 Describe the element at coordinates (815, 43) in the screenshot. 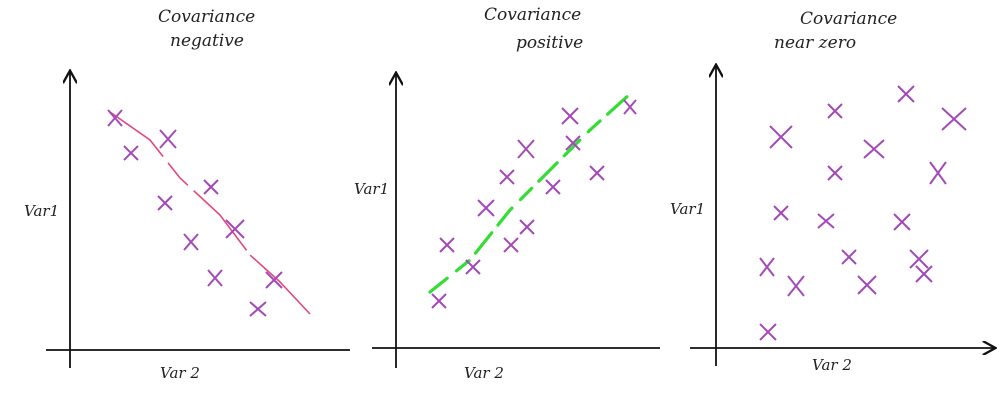

I see `panel-title-line2: near zero` at that location.